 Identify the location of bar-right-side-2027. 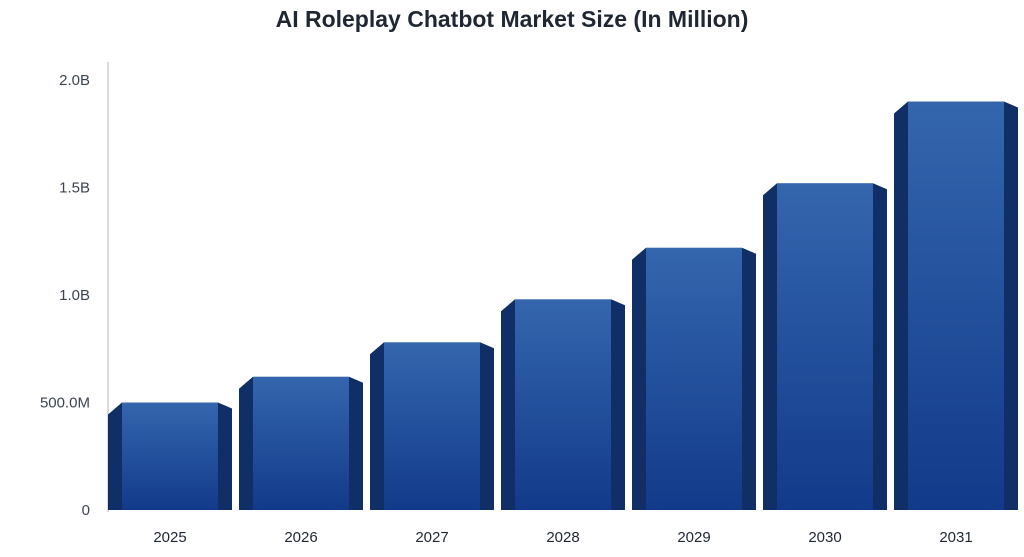
(487, 426).